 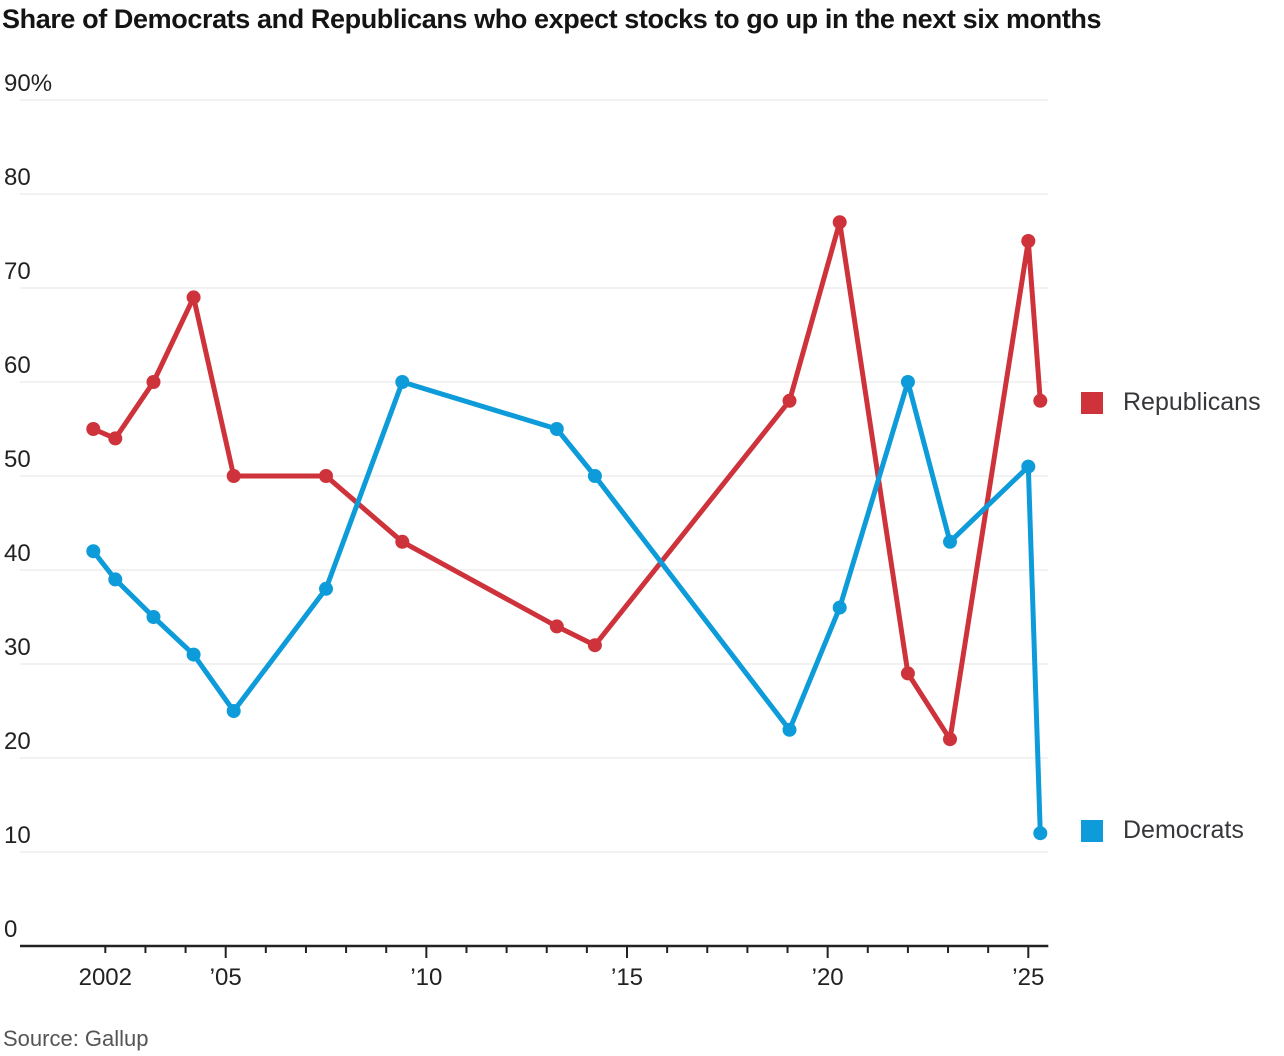 I want to click on legend-republicans: Republicans, so click(x=1171, y=402).